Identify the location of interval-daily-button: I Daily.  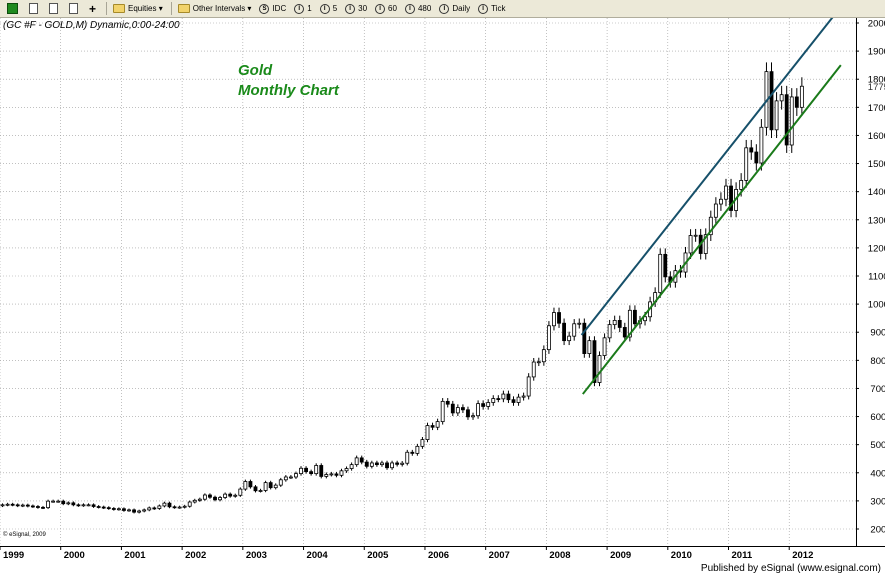
(454, 9).